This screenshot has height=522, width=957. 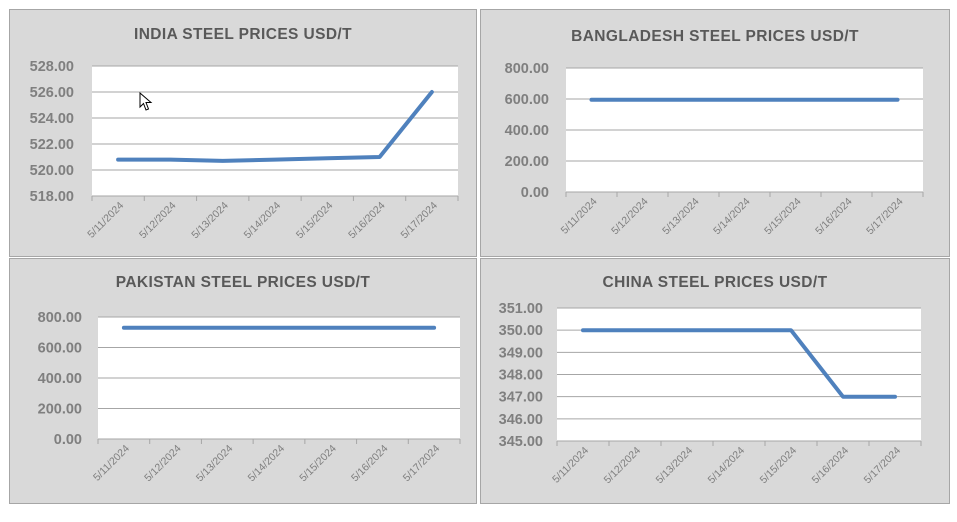 What do you see at coordinates (521, 420) in the screenshot?
I see `y-tick-label: 346.00` at bounding box center [521, 420].